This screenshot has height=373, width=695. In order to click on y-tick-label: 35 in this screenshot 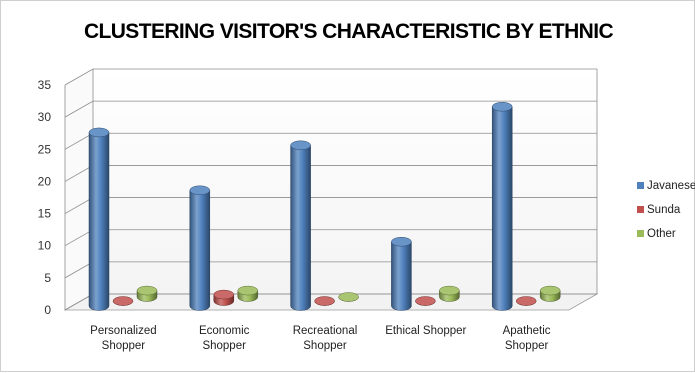, I will do `click(45, 85)`.